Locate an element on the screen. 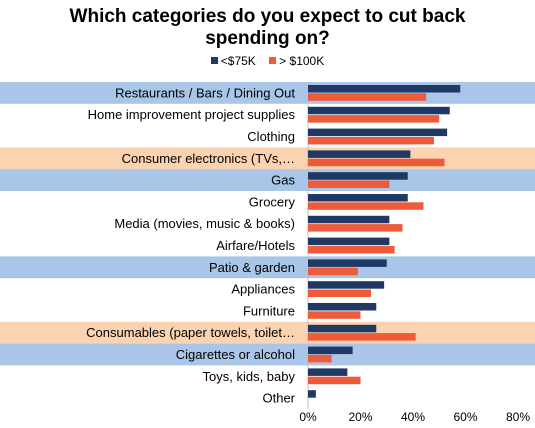 This screenshot has height=428, width=535. bar-under-75k-clothing is located at coordinates (378, 132).